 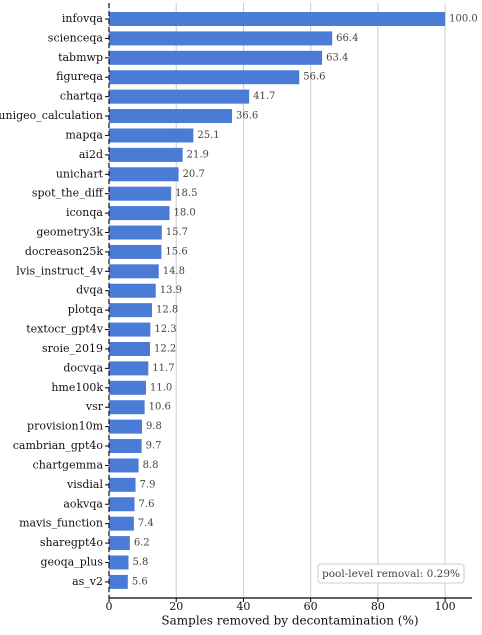 I want to click on y-tick-label: provision10m, so click(x=65, y=426).